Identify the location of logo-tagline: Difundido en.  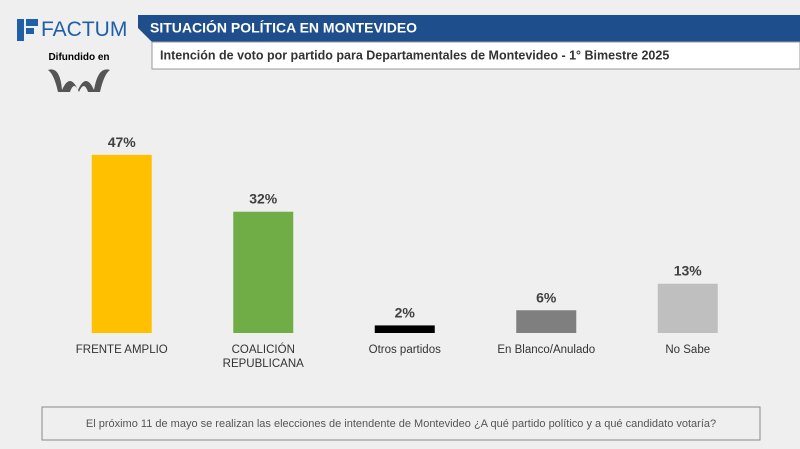
(78, 57).